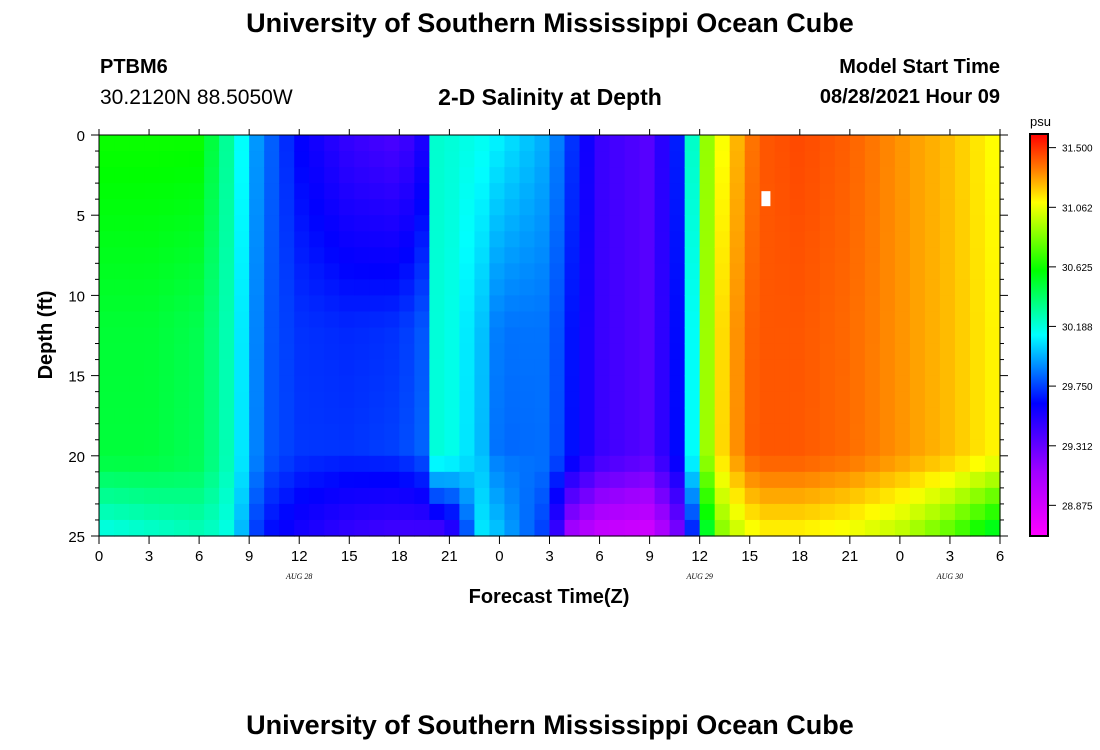 The width and height of the screenshot is (1100, 750). I want to click on y-tick-label: 20, so click(76, 457).